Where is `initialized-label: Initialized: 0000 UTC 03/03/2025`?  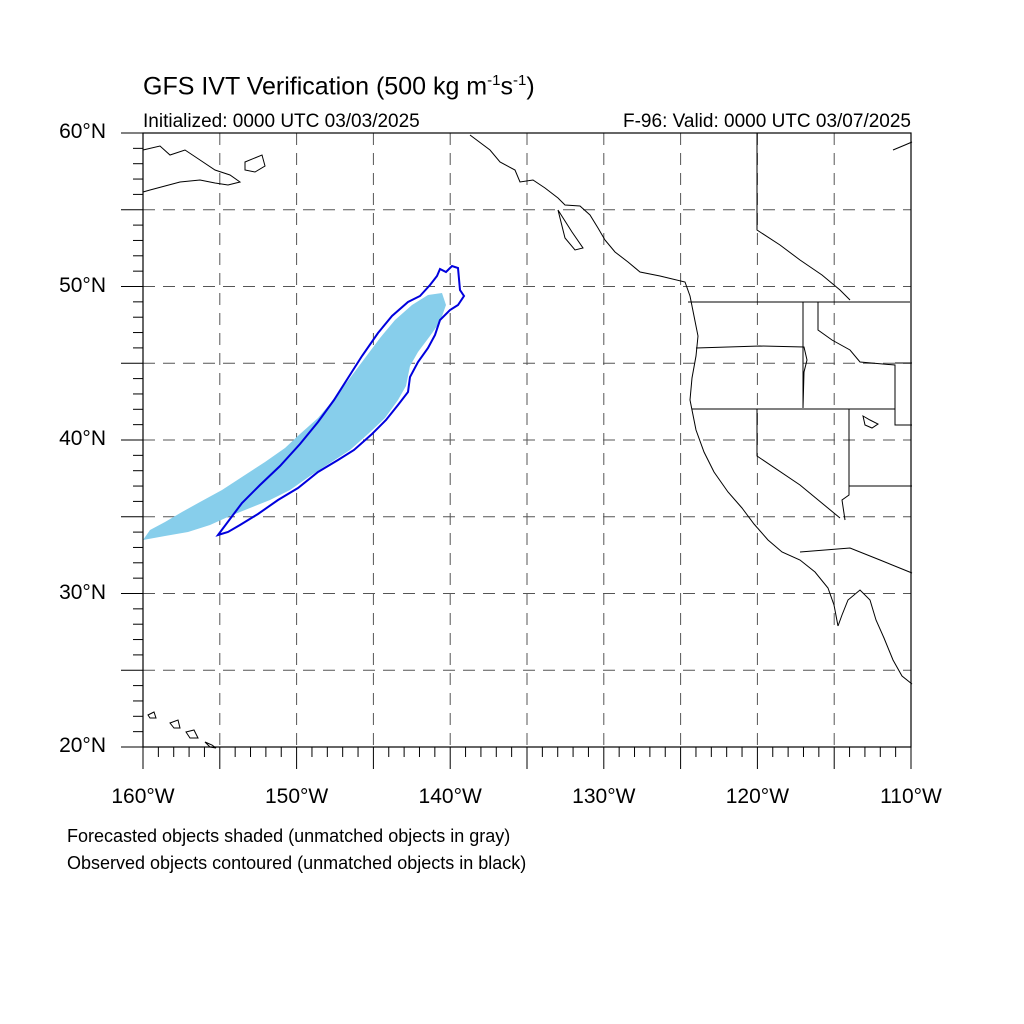
initialized-label: Initialized: 0000 UTC 03/03/2025 is located at coordinates (281, 121).